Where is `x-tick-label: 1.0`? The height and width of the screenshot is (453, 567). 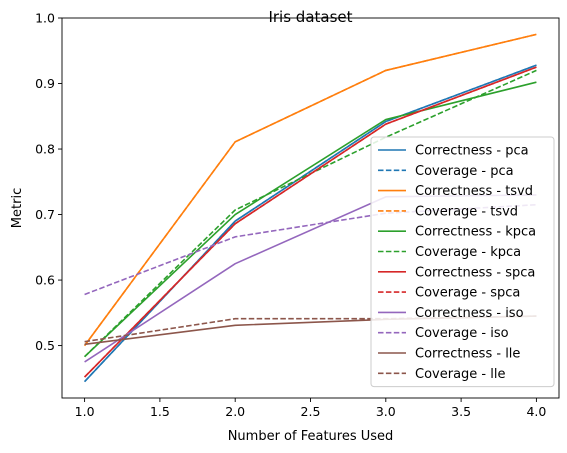 x-tick-label: 1.0 is located at coordinates (85, 411).